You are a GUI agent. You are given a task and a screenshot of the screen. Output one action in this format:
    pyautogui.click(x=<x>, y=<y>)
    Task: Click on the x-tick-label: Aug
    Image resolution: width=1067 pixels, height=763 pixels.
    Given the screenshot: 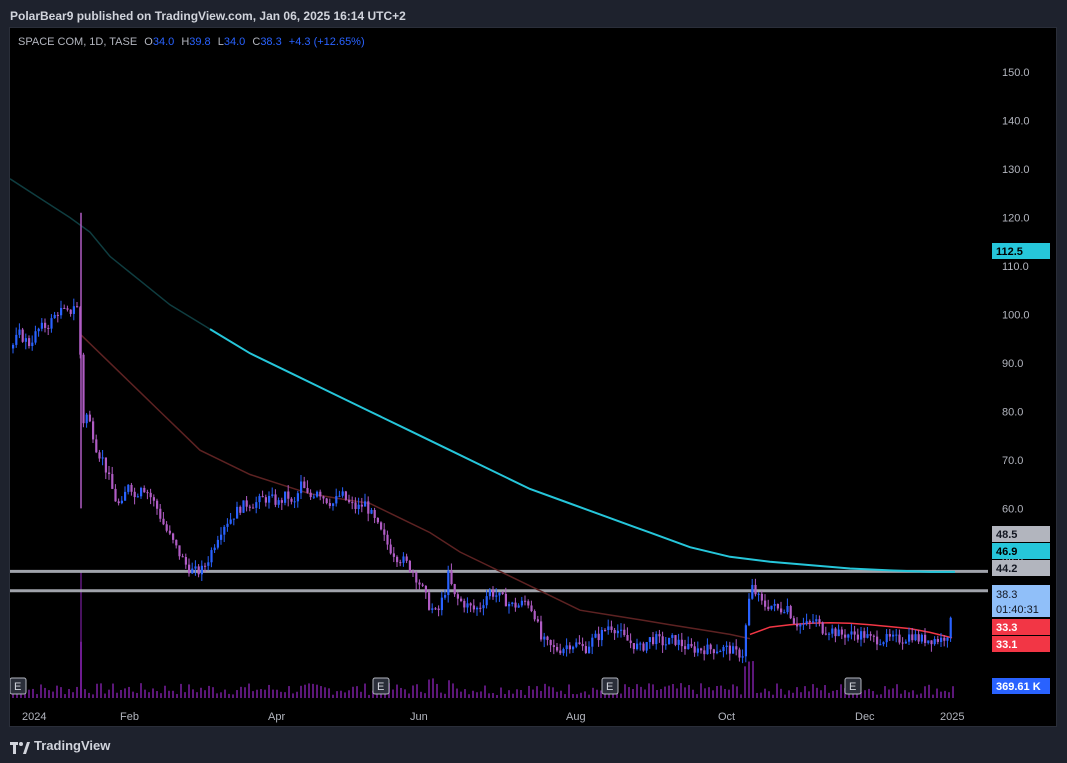 What is the action you would take?
    pyautogui.click(x=576, y=717)
    